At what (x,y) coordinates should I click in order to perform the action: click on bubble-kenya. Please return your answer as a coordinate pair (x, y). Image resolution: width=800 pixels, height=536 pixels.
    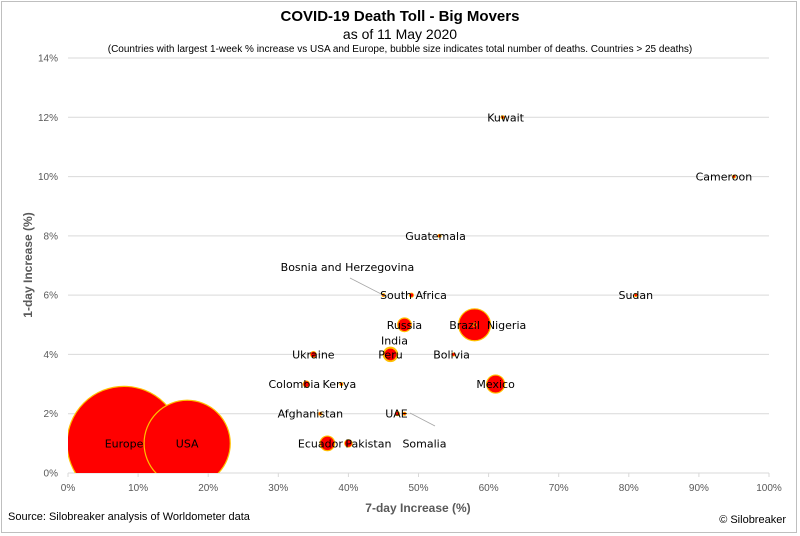
    Looking at the image, I should click on (341, 384).